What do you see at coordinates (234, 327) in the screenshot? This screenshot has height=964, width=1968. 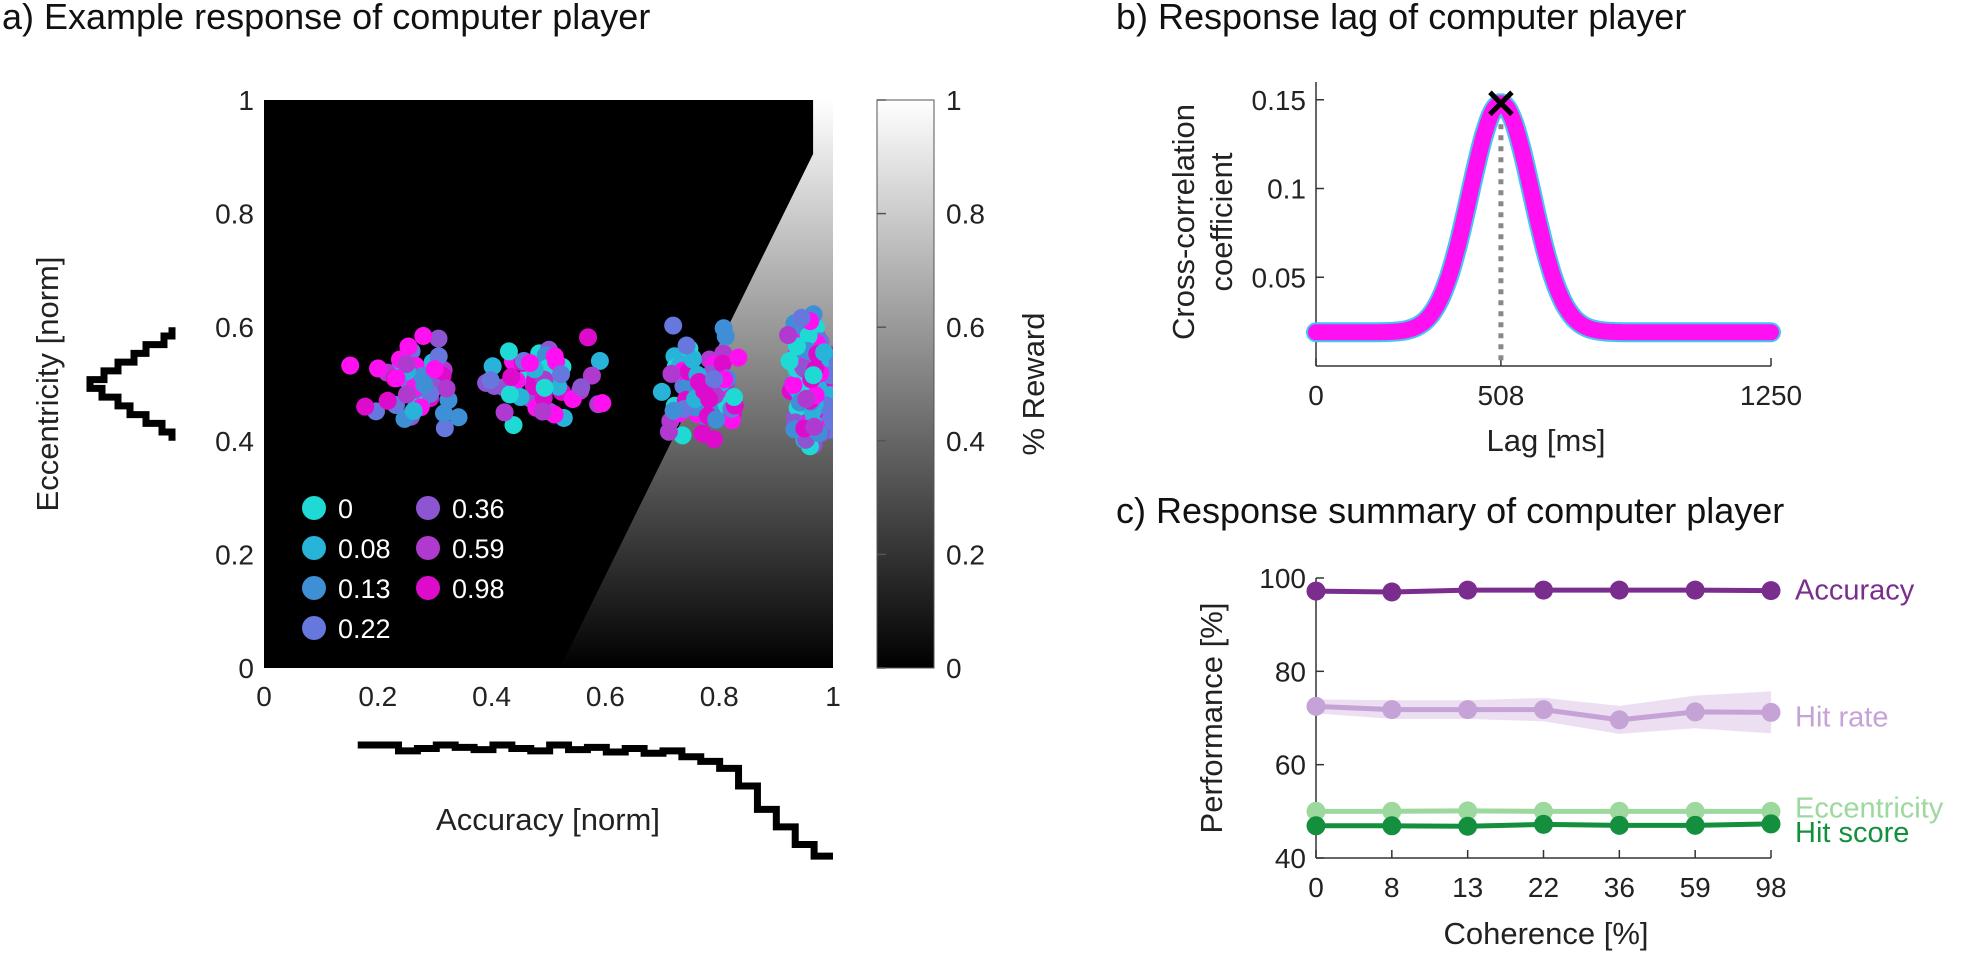 I see `panel-a-y-tick-label: 0.6` at bounding box center [234, 327].